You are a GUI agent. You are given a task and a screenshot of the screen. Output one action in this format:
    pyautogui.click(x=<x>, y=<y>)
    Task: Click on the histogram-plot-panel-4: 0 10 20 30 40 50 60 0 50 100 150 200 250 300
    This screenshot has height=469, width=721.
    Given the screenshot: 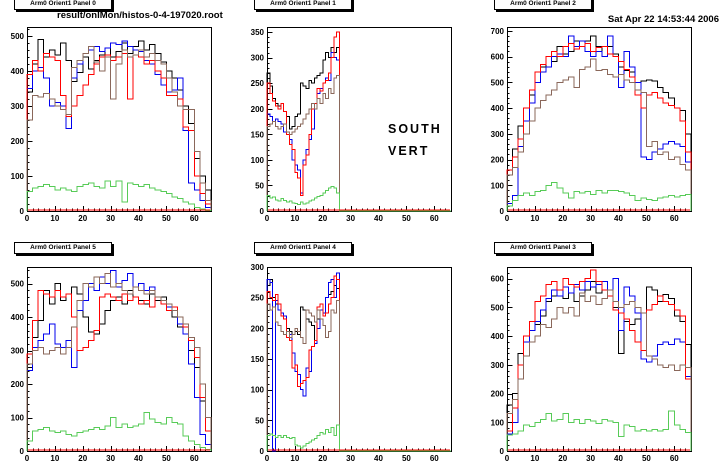 What is the action you would take?
    pyautogui.click(x=351, y=363)
    